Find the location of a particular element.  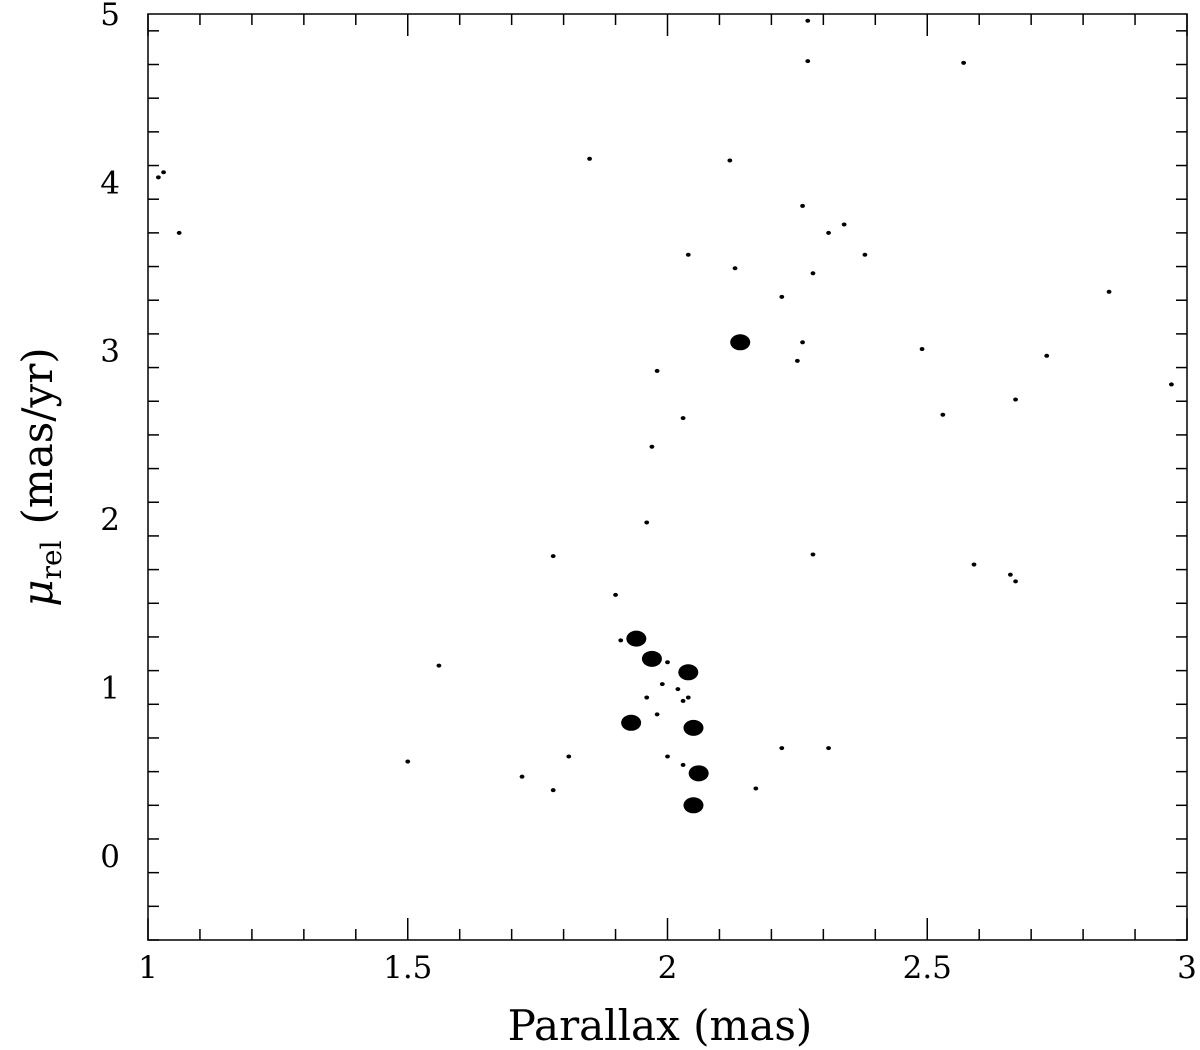

y-tick-label: 1 is located at coordinates (110, 688).